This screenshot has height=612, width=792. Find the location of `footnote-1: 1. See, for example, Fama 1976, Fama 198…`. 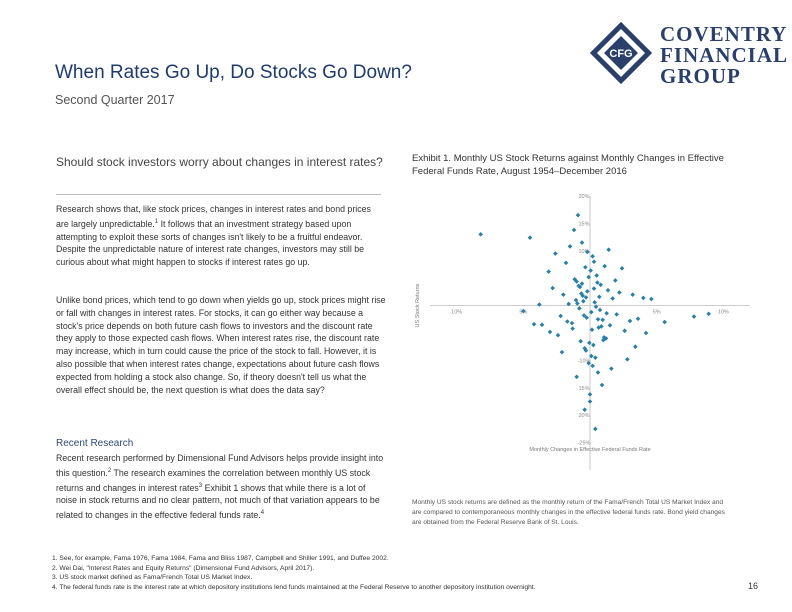

footnote-1: 1. See, for example, Fama 1976, Fama 198… is located at coordinates (220, 558).